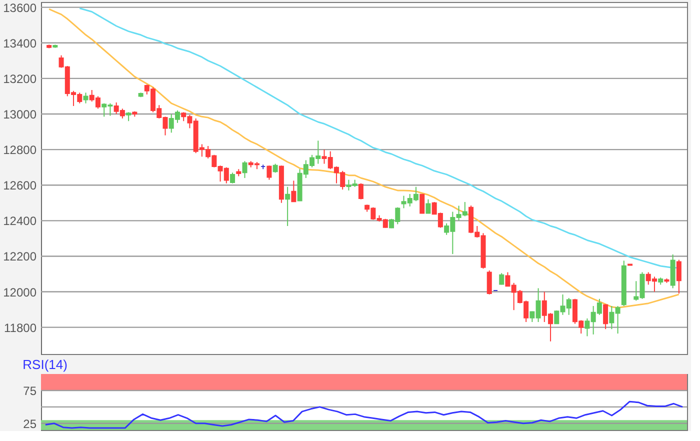  What do you see at coordinates (364, 414) in the screenshot?
I see `line-series` at bounding box center [364, 414].